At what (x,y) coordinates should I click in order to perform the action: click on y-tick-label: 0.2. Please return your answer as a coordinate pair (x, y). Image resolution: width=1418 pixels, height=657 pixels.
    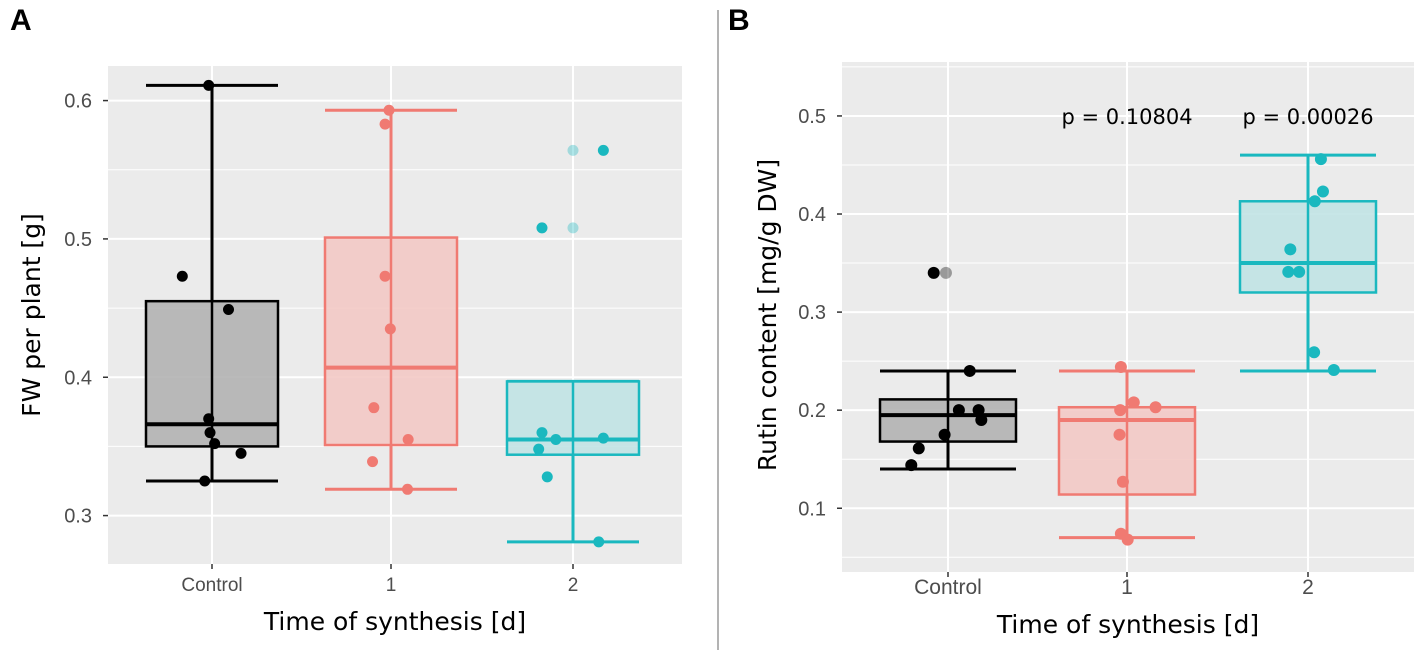
    Looking at the image, I should click on (812, 411).